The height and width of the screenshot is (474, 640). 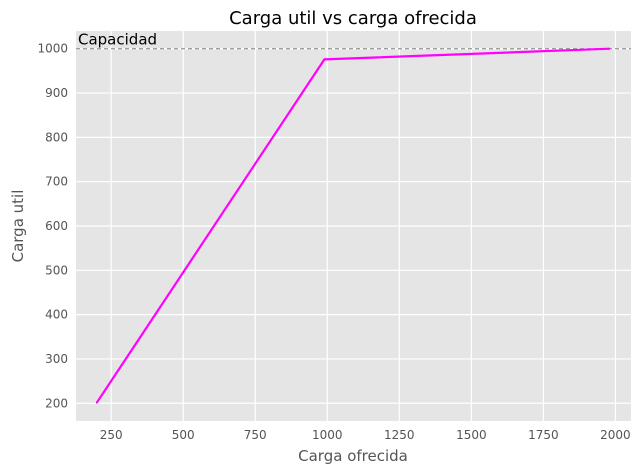 I want to click on x-tick-label: 1500, so click(x=471, y=435).